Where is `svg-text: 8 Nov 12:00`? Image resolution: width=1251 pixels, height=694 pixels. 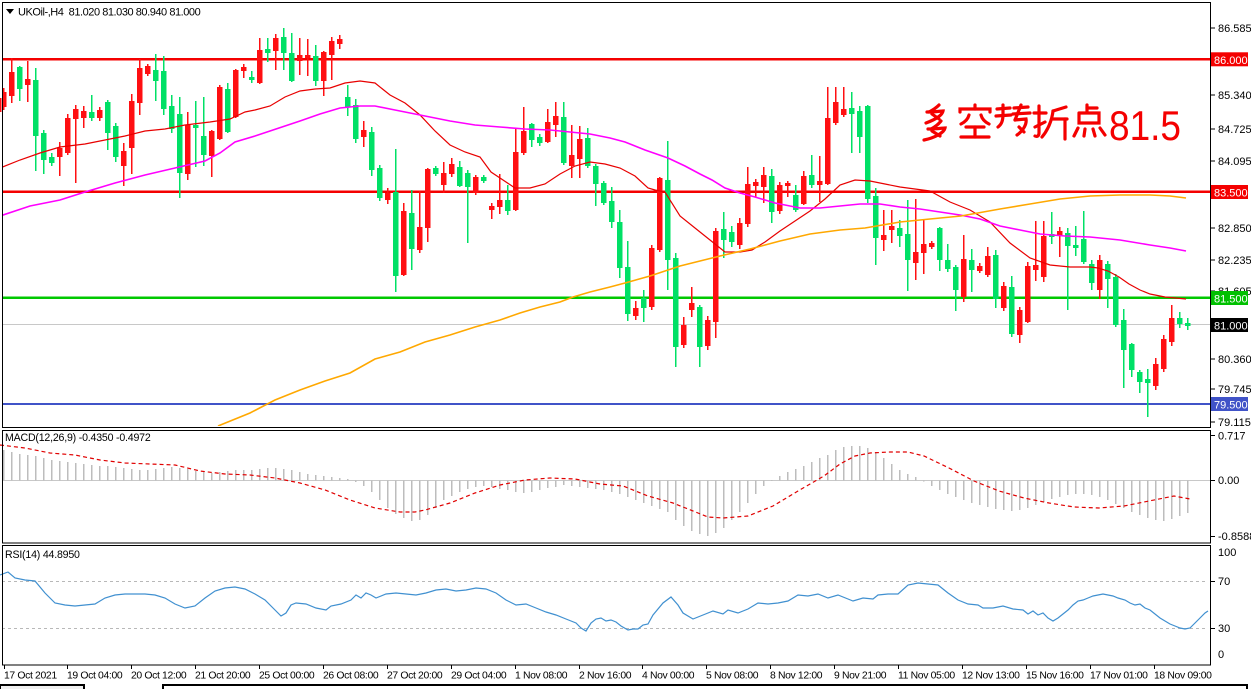
svg-text: 8 Nov 12:00 is located at coordinates (796, 676).